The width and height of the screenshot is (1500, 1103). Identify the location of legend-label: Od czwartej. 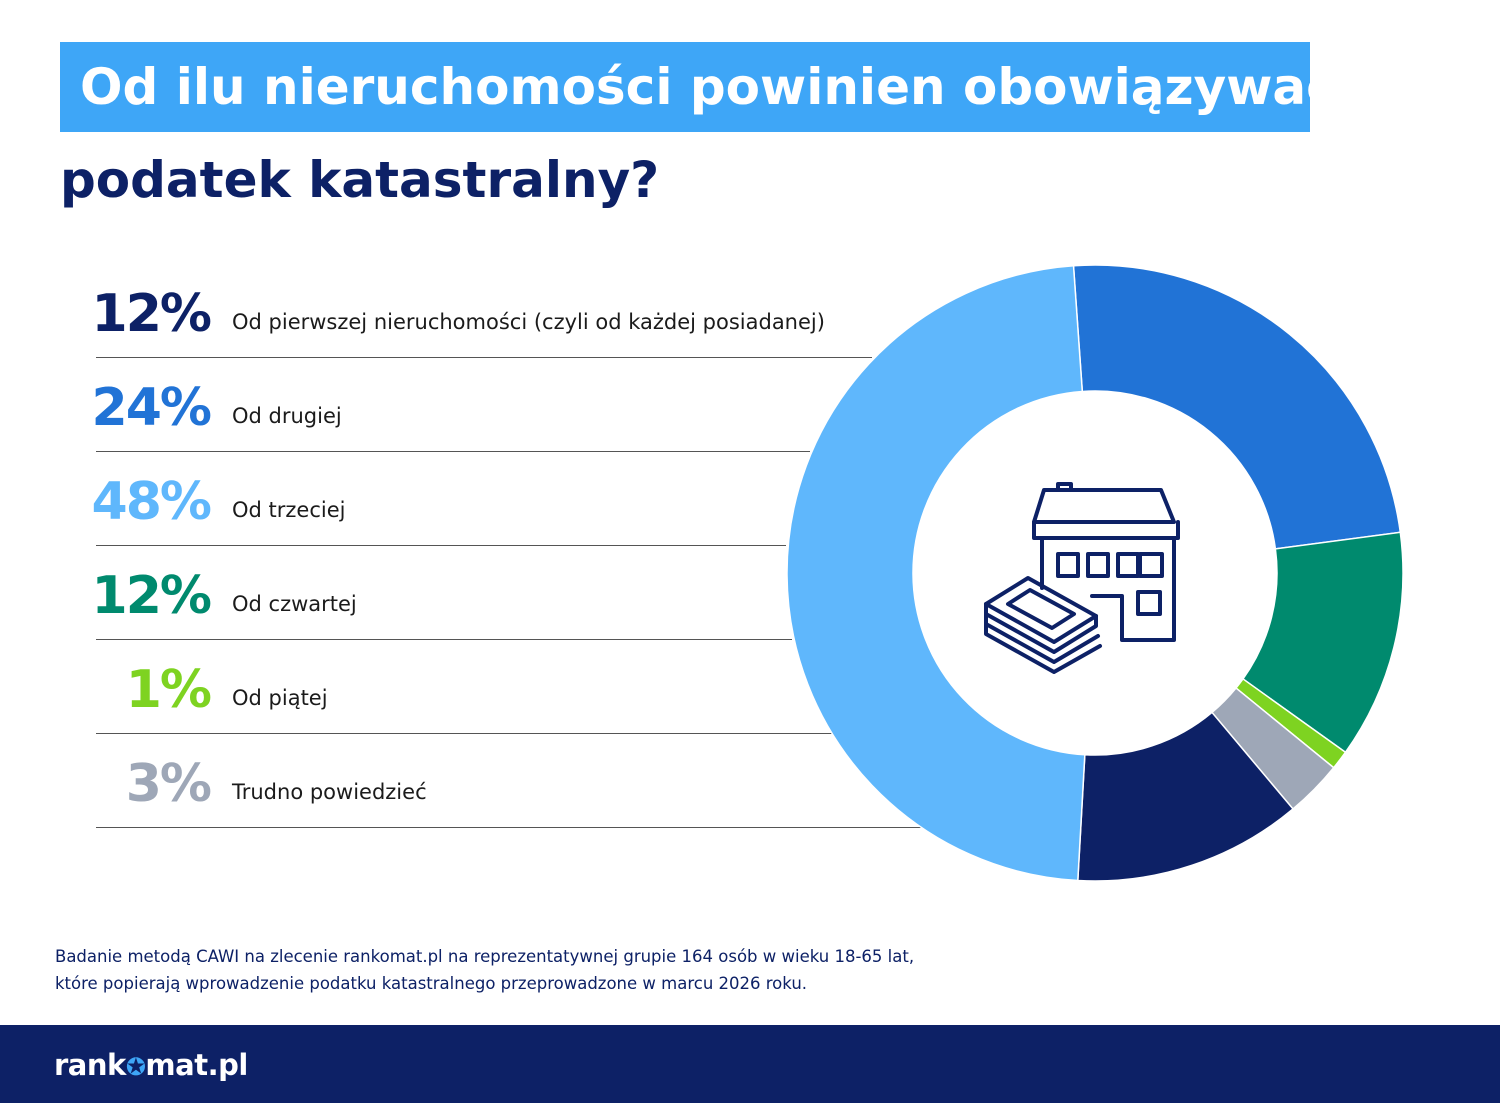
(294, 604).